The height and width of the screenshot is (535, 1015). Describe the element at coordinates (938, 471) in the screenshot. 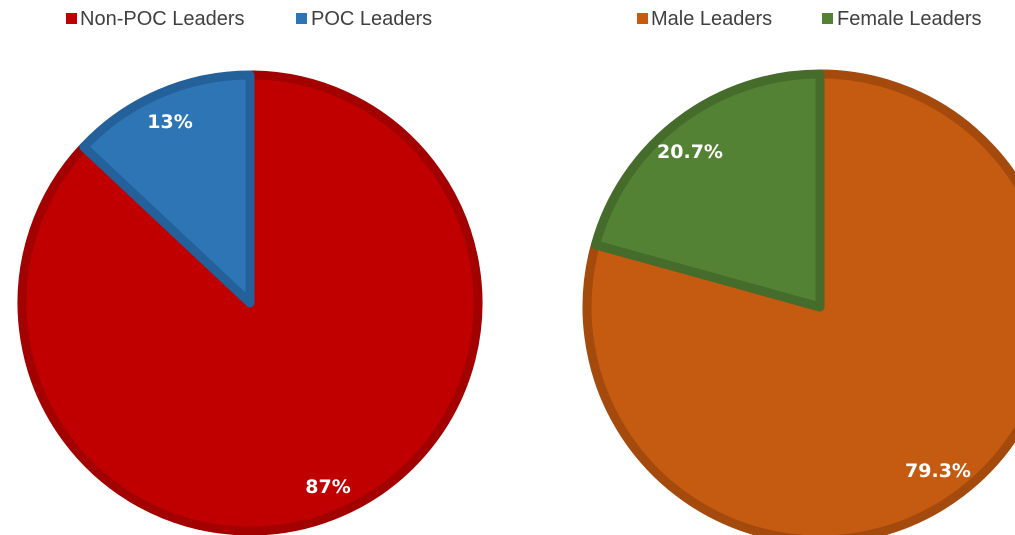

I see `slice-label-male-leaders: 79.3%` at that location.